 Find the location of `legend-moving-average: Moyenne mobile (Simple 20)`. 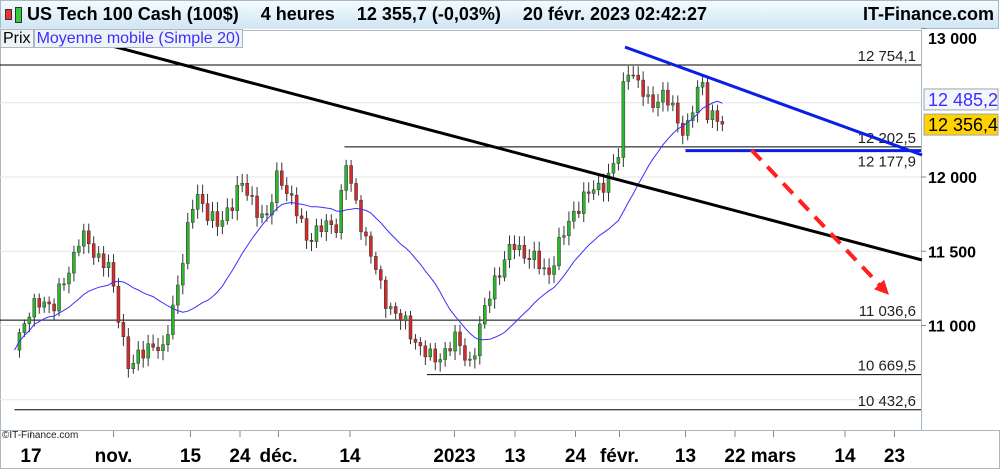

legend-moving-average: Moyenne mobile (Simple 20) is located at coordinates (138, 38).